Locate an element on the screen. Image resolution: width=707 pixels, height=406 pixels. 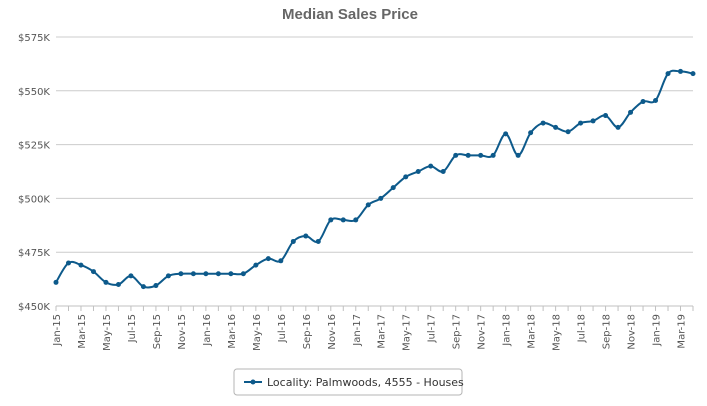
x-tick-label: Jul-16 is located at coordinates (282, 328).